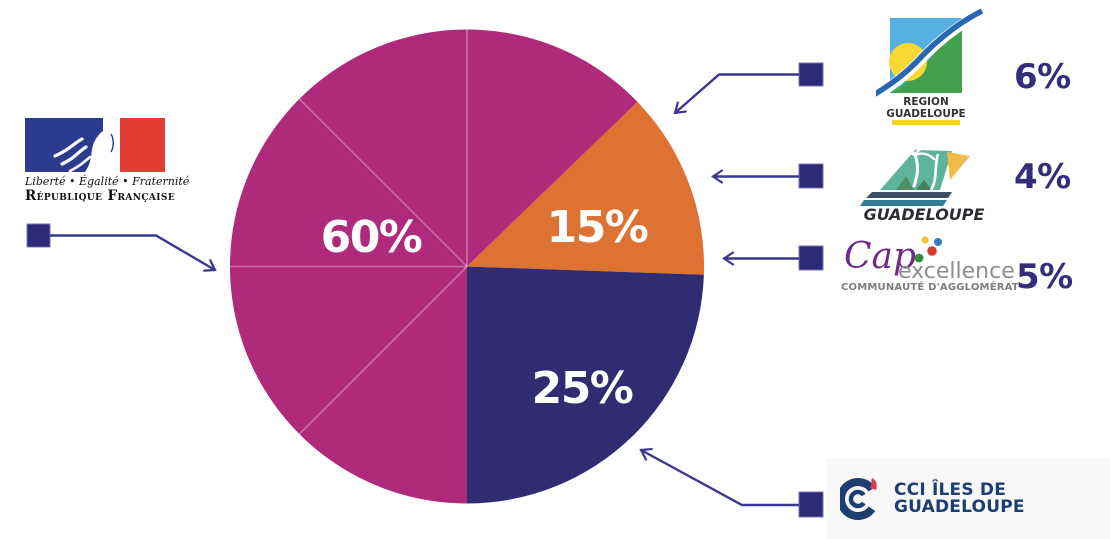 The image size is (1110, 539). Describe the element at coordinates (932, 251) in the screenshot. I see `cap-dot-red` at that location.